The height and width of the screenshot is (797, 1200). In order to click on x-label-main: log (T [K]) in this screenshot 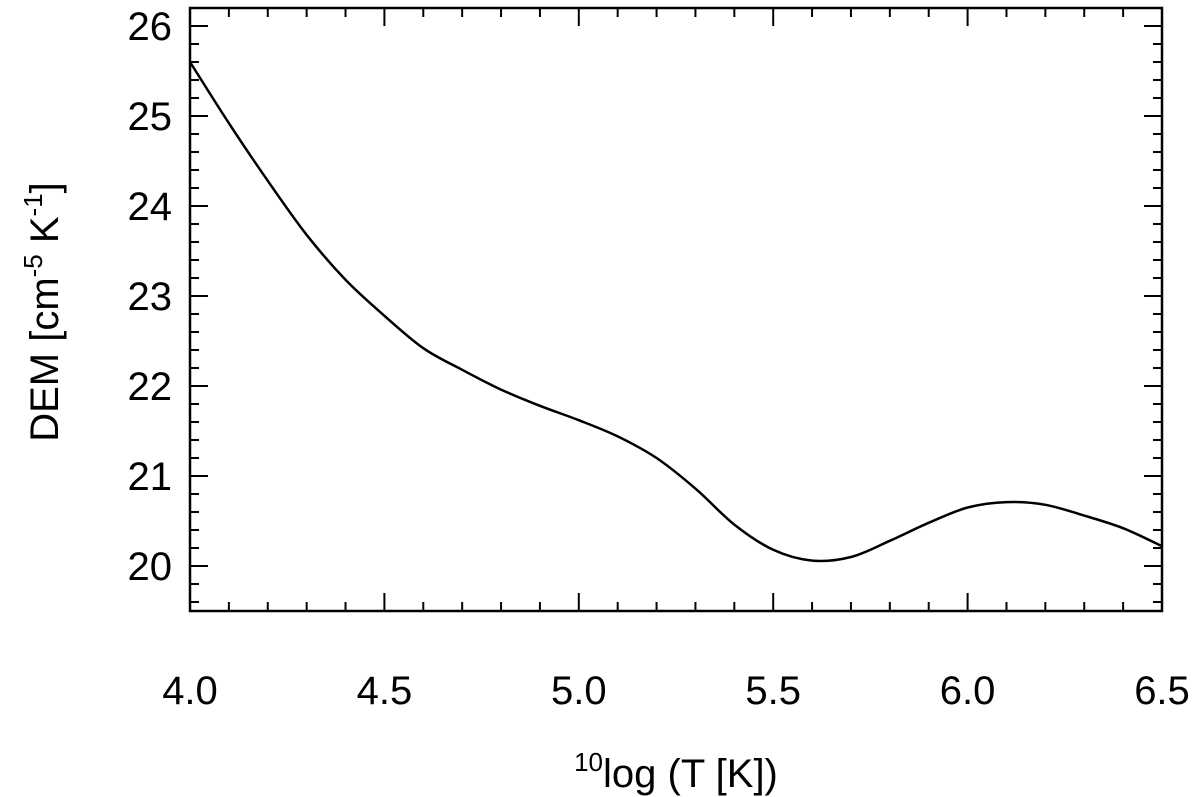, I will do `click(690, 774)`.